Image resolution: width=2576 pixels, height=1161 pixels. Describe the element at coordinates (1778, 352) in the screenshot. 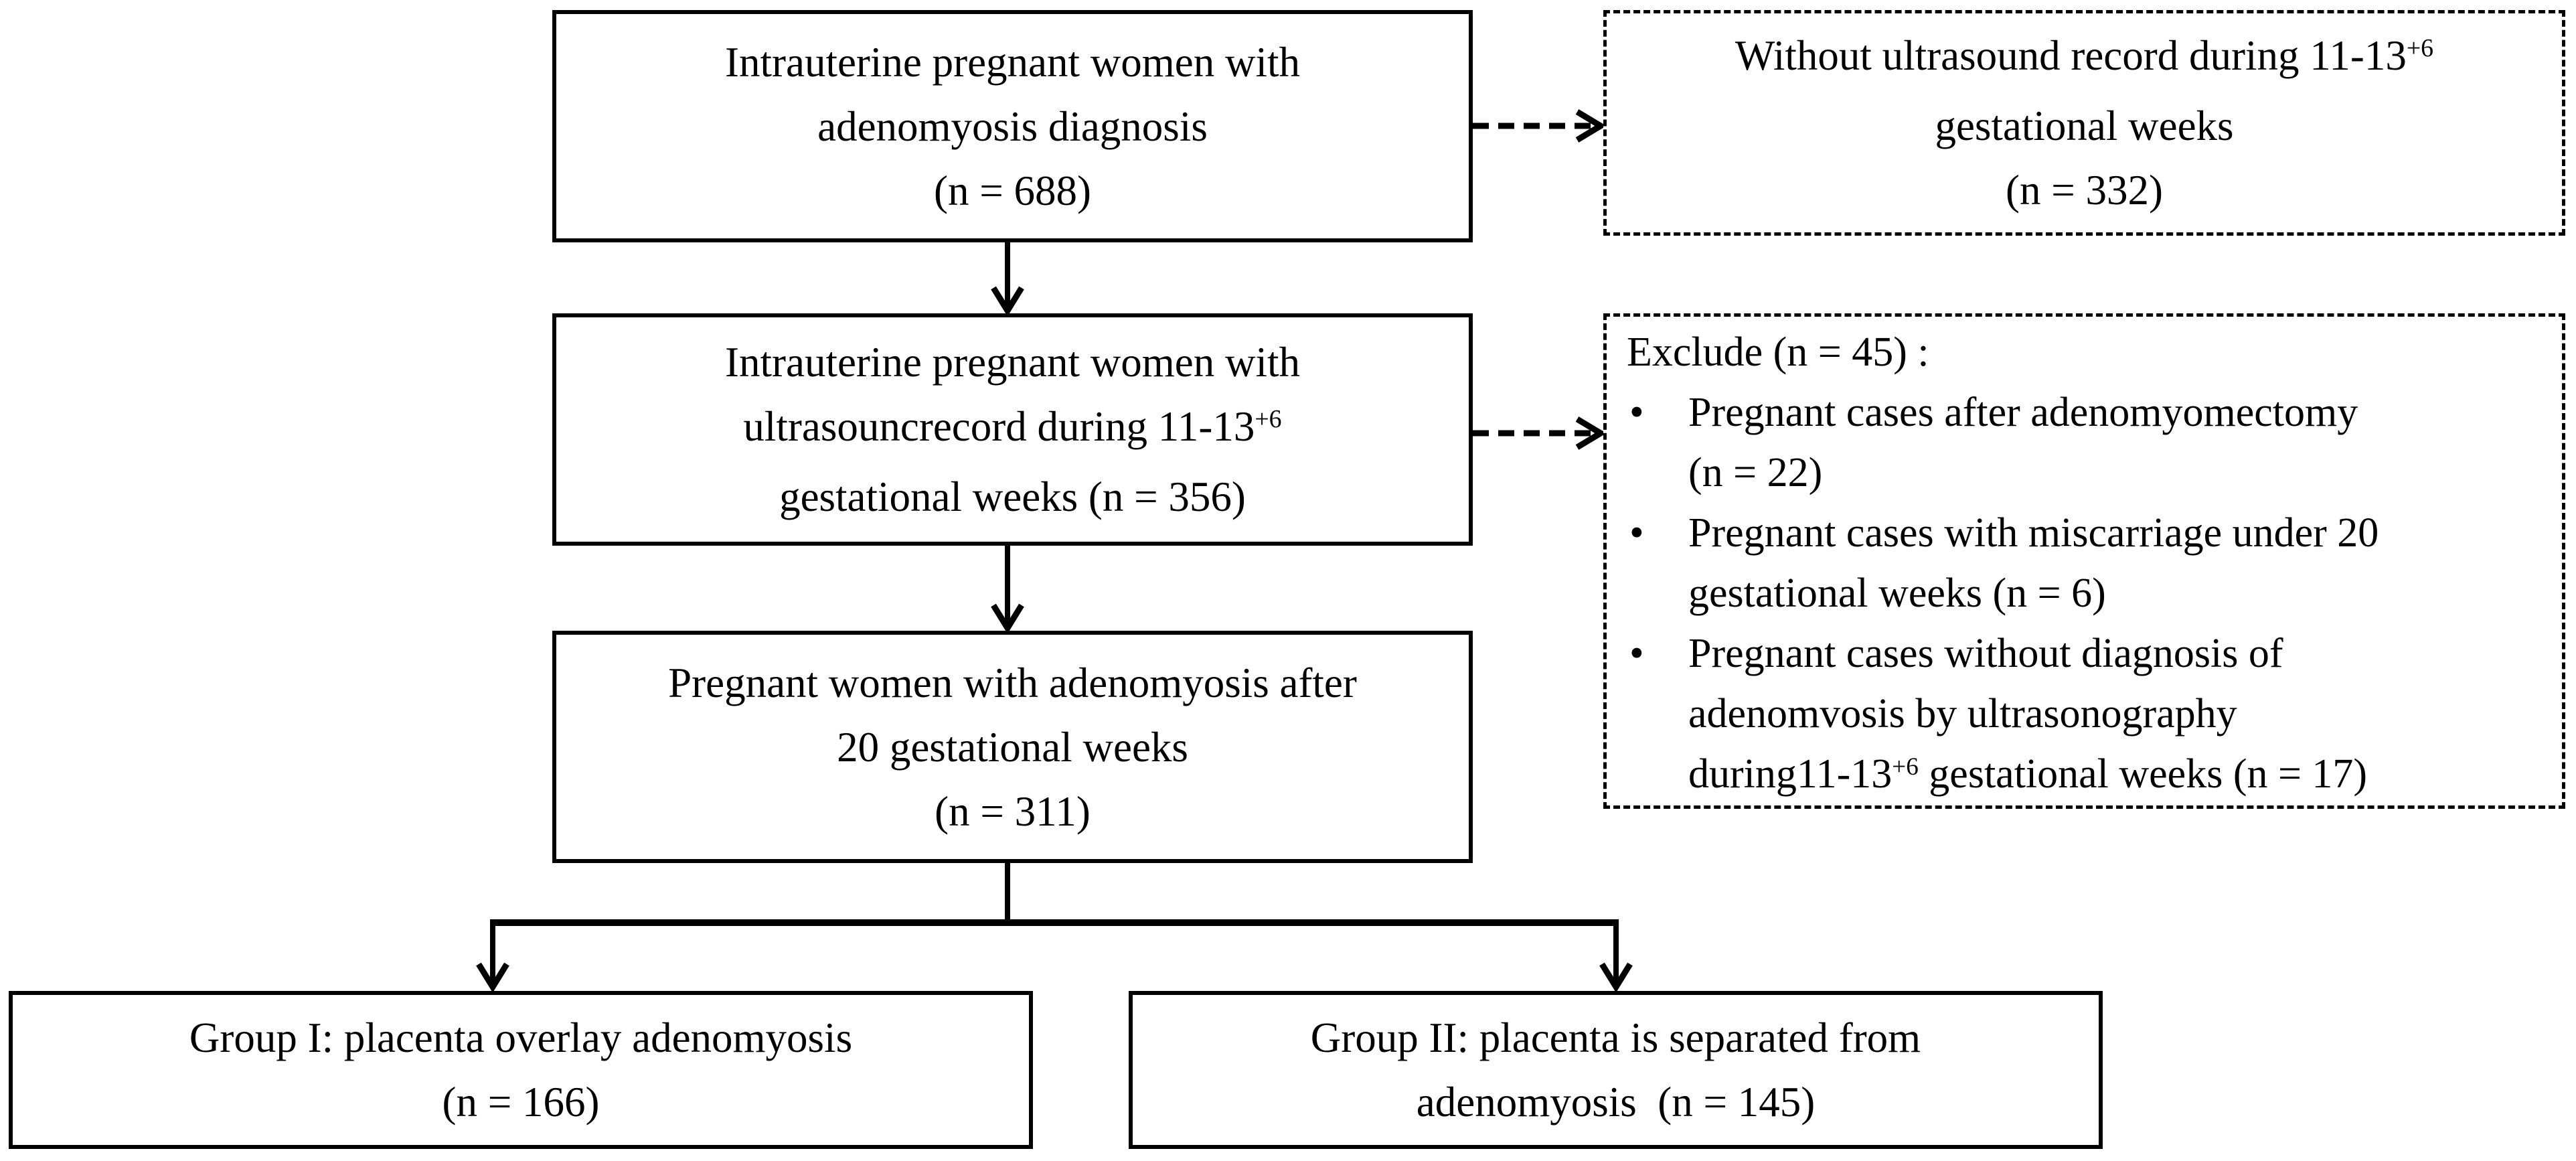

I see `exclude-title: Exclude (n = 45) :` at that location.